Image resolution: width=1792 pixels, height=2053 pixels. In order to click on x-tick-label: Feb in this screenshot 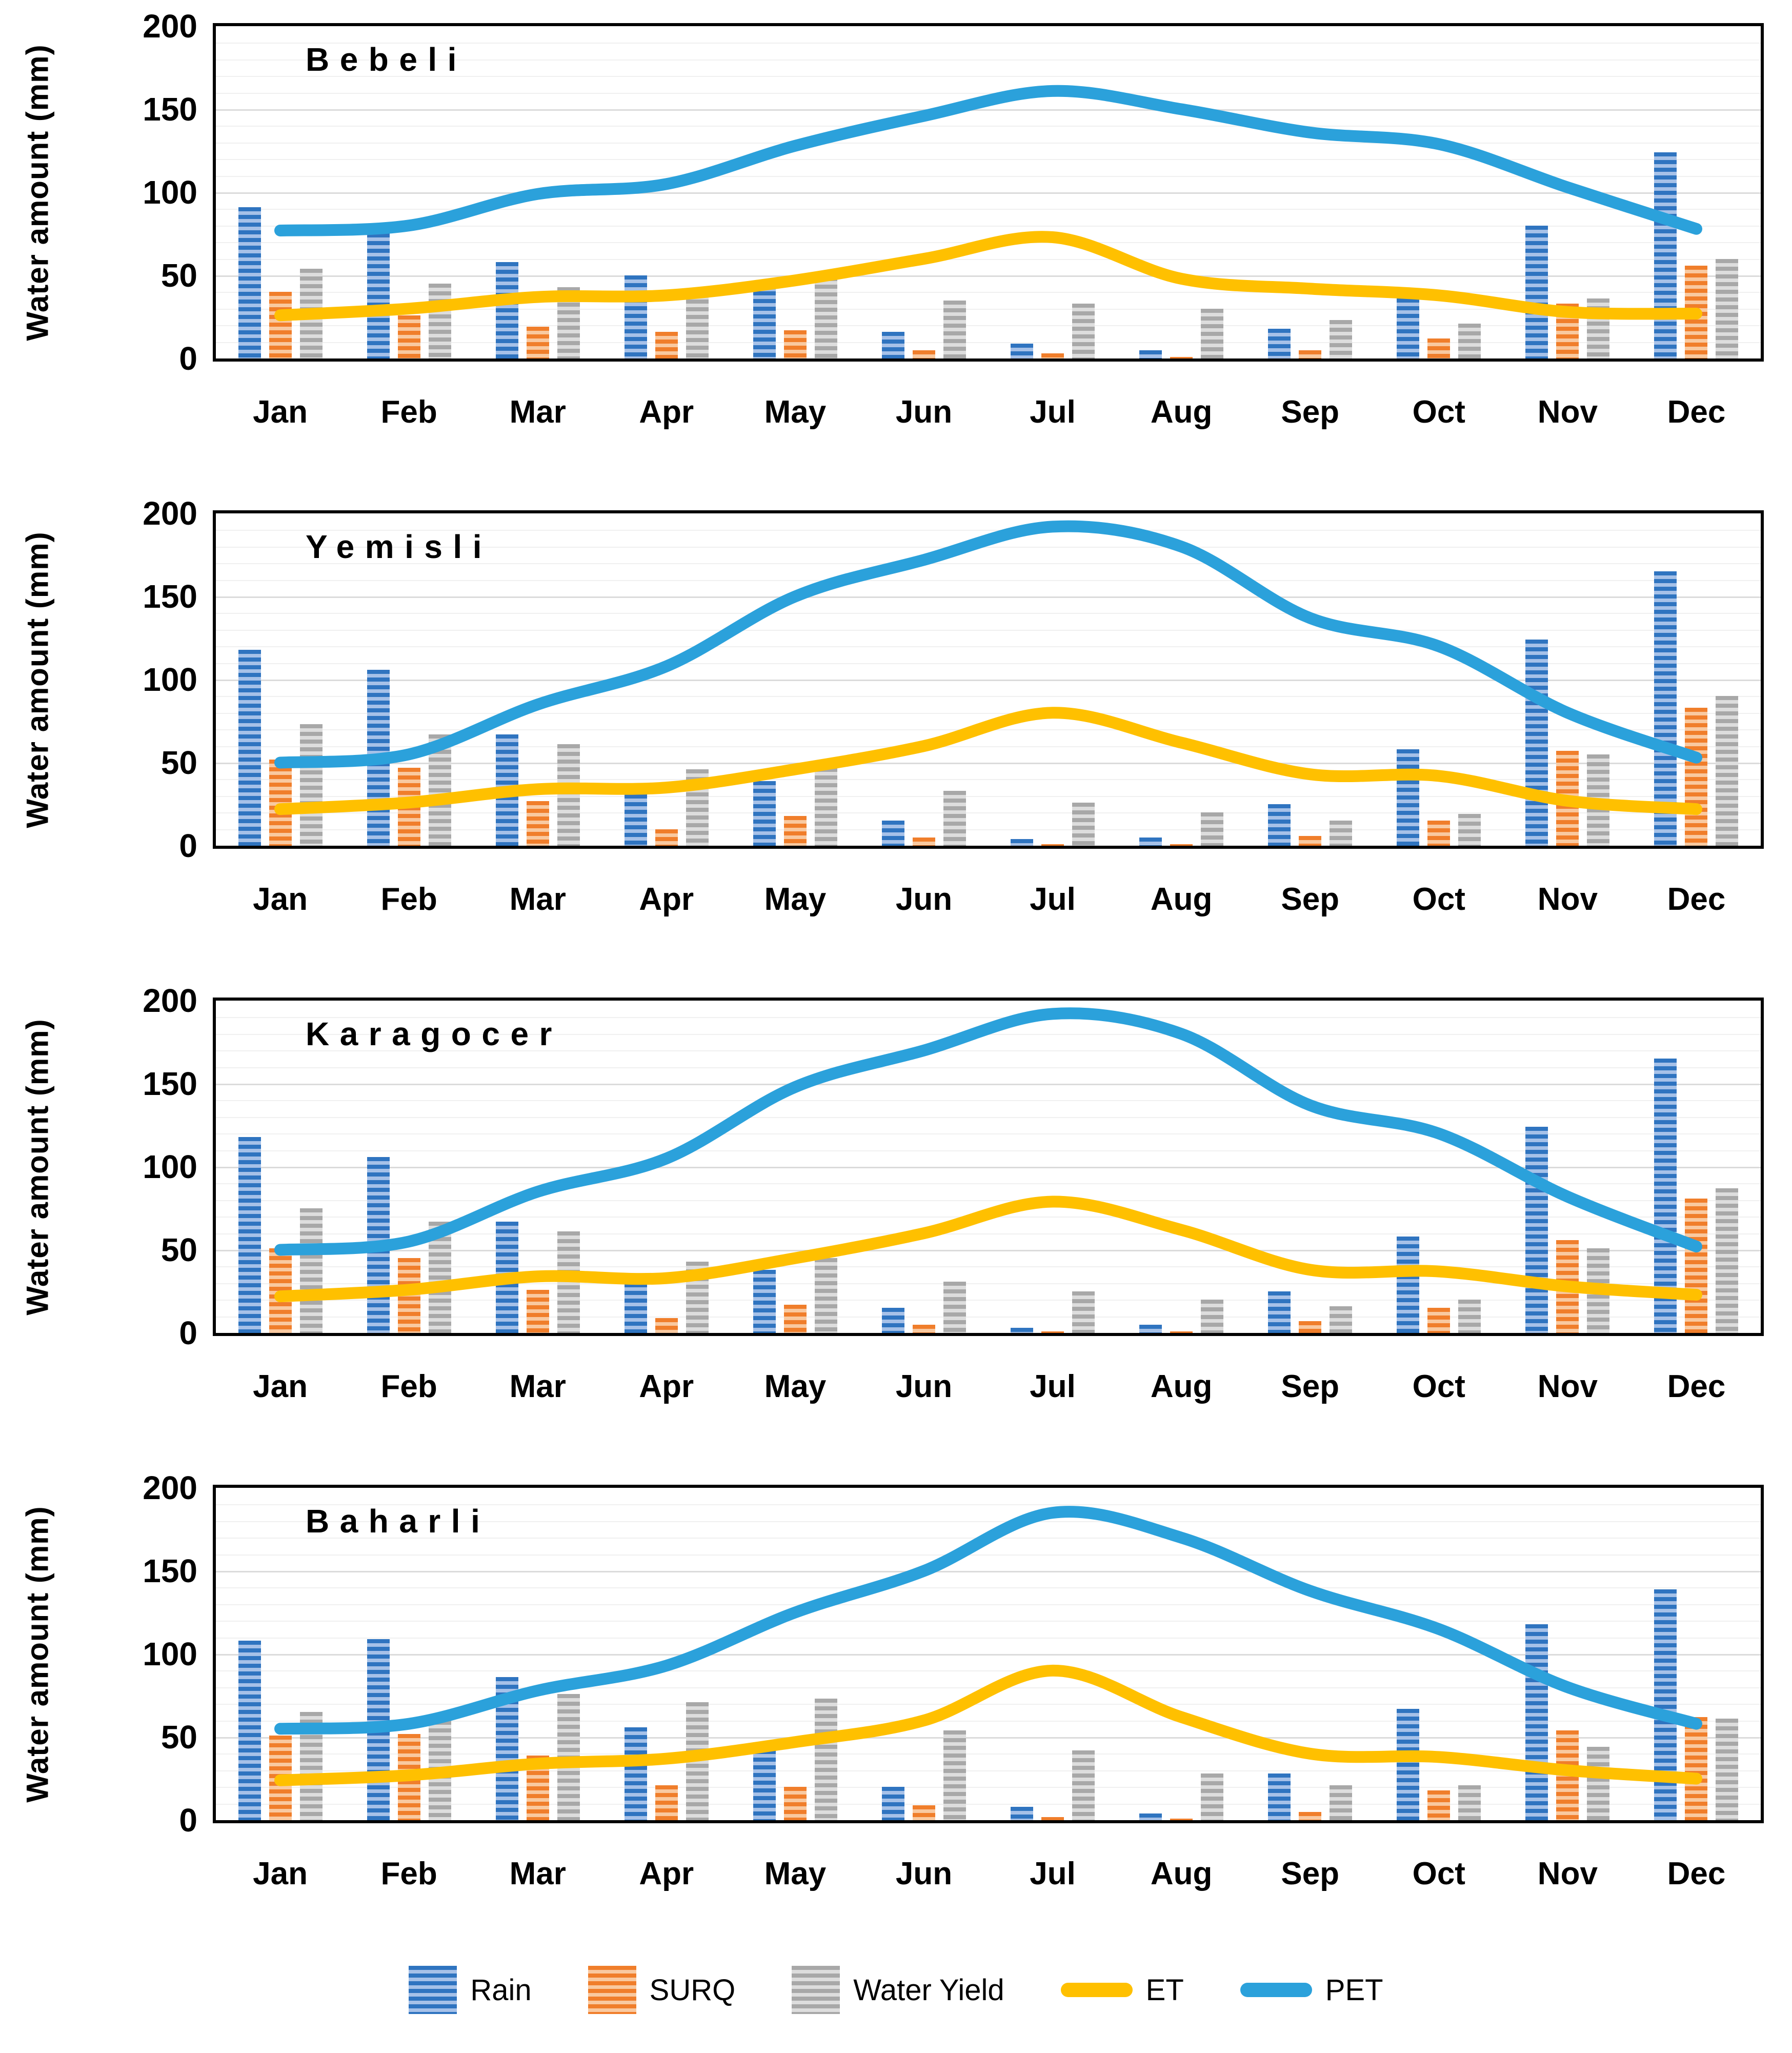, I will do `click(408, 899)`.